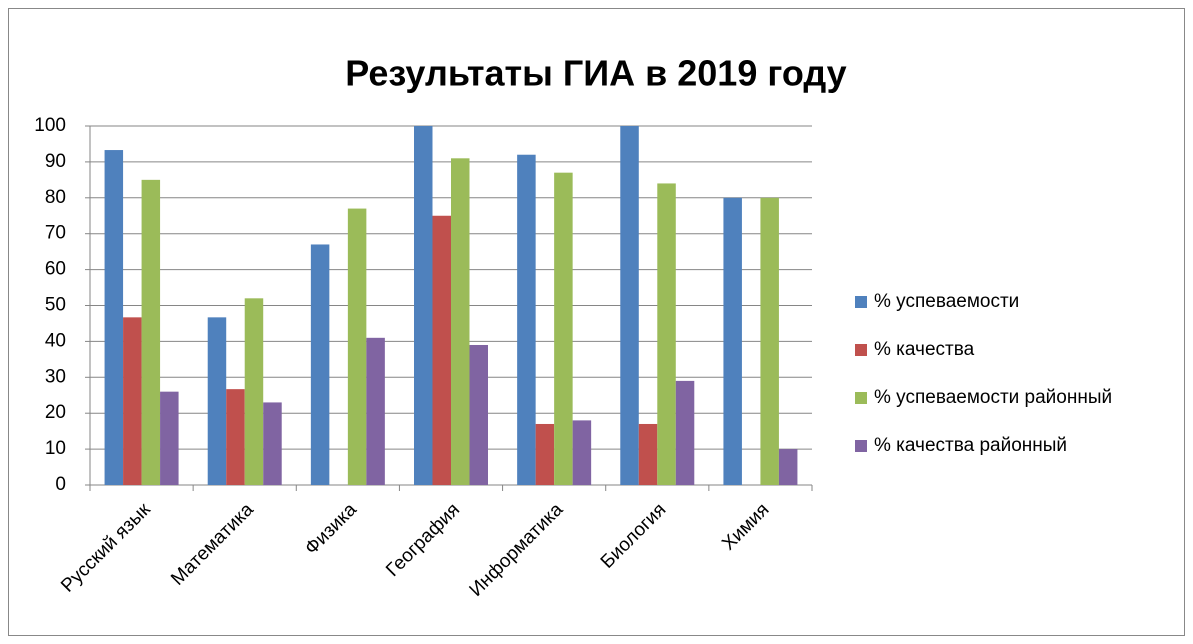  I want to click on legend-label: % успеваемости, so click(946, 301).